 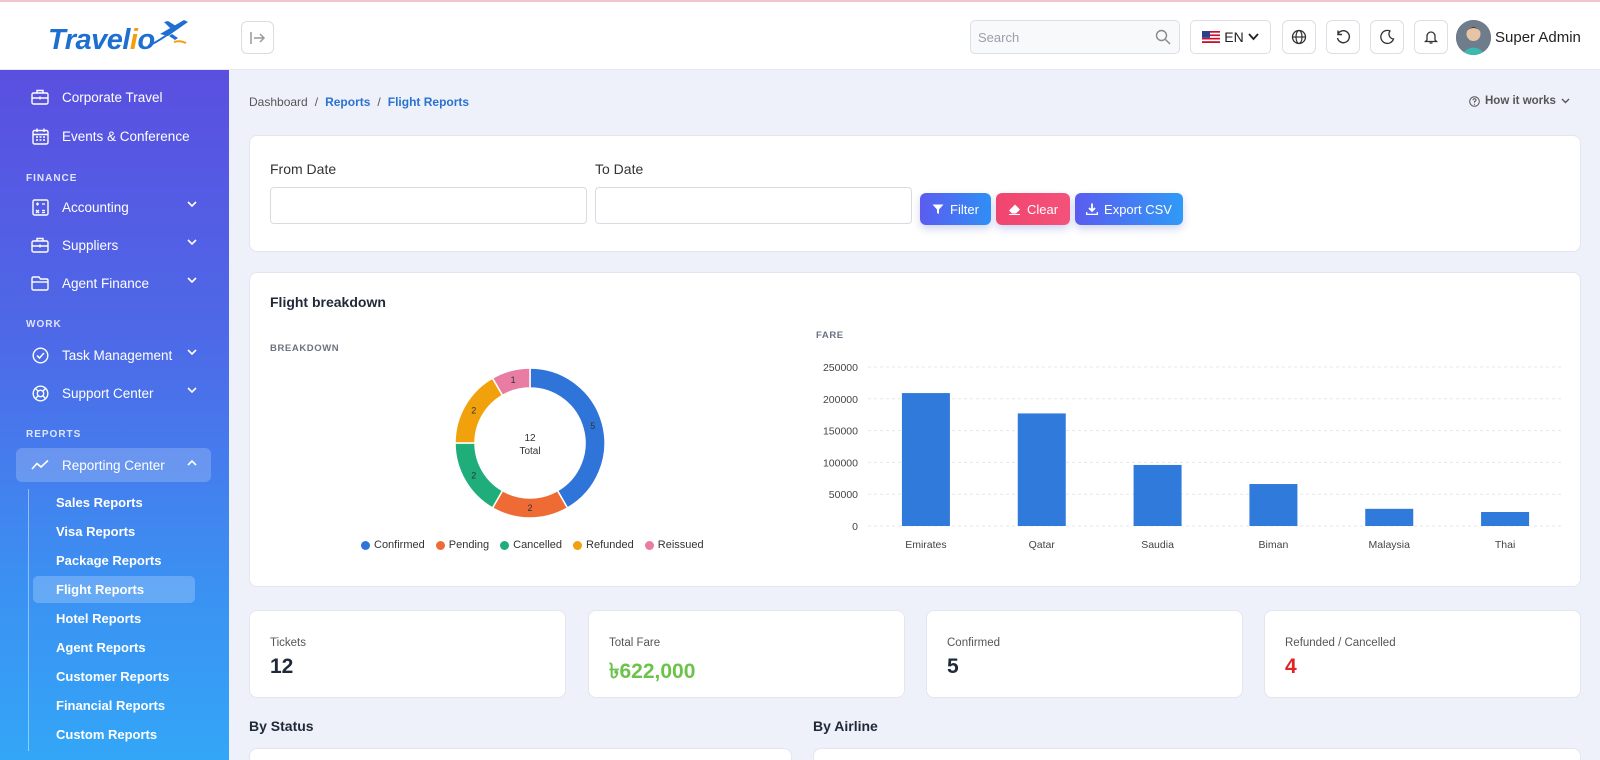 I want to click on search-input, so click(x=1058, y=37).